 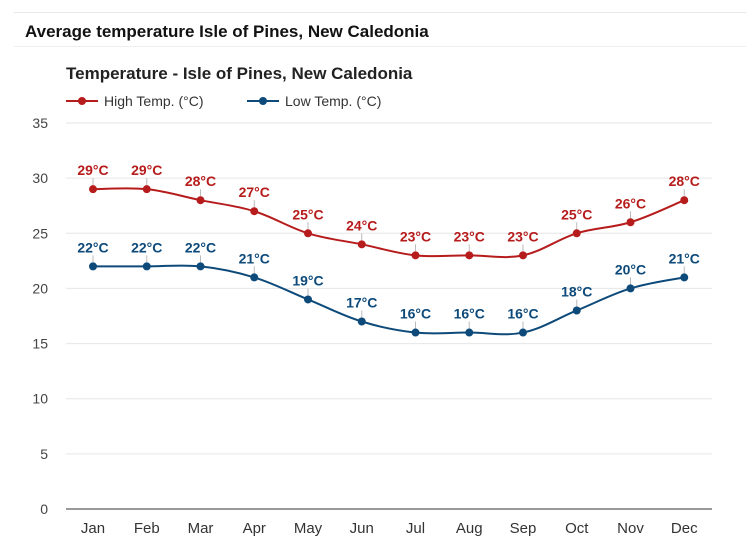 What do you see at coordinates (307, 280) in the screenshot?
I see `data-label-low: 19°C` at bounding box center [307, 280].